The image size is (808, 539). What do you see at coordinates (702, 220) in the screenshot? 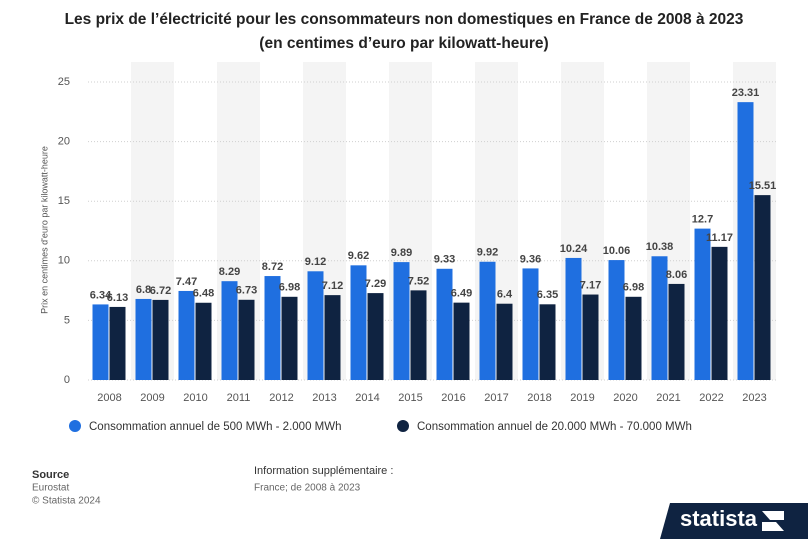
I see `value-label: 12.7` at bounding box center [702, 220].